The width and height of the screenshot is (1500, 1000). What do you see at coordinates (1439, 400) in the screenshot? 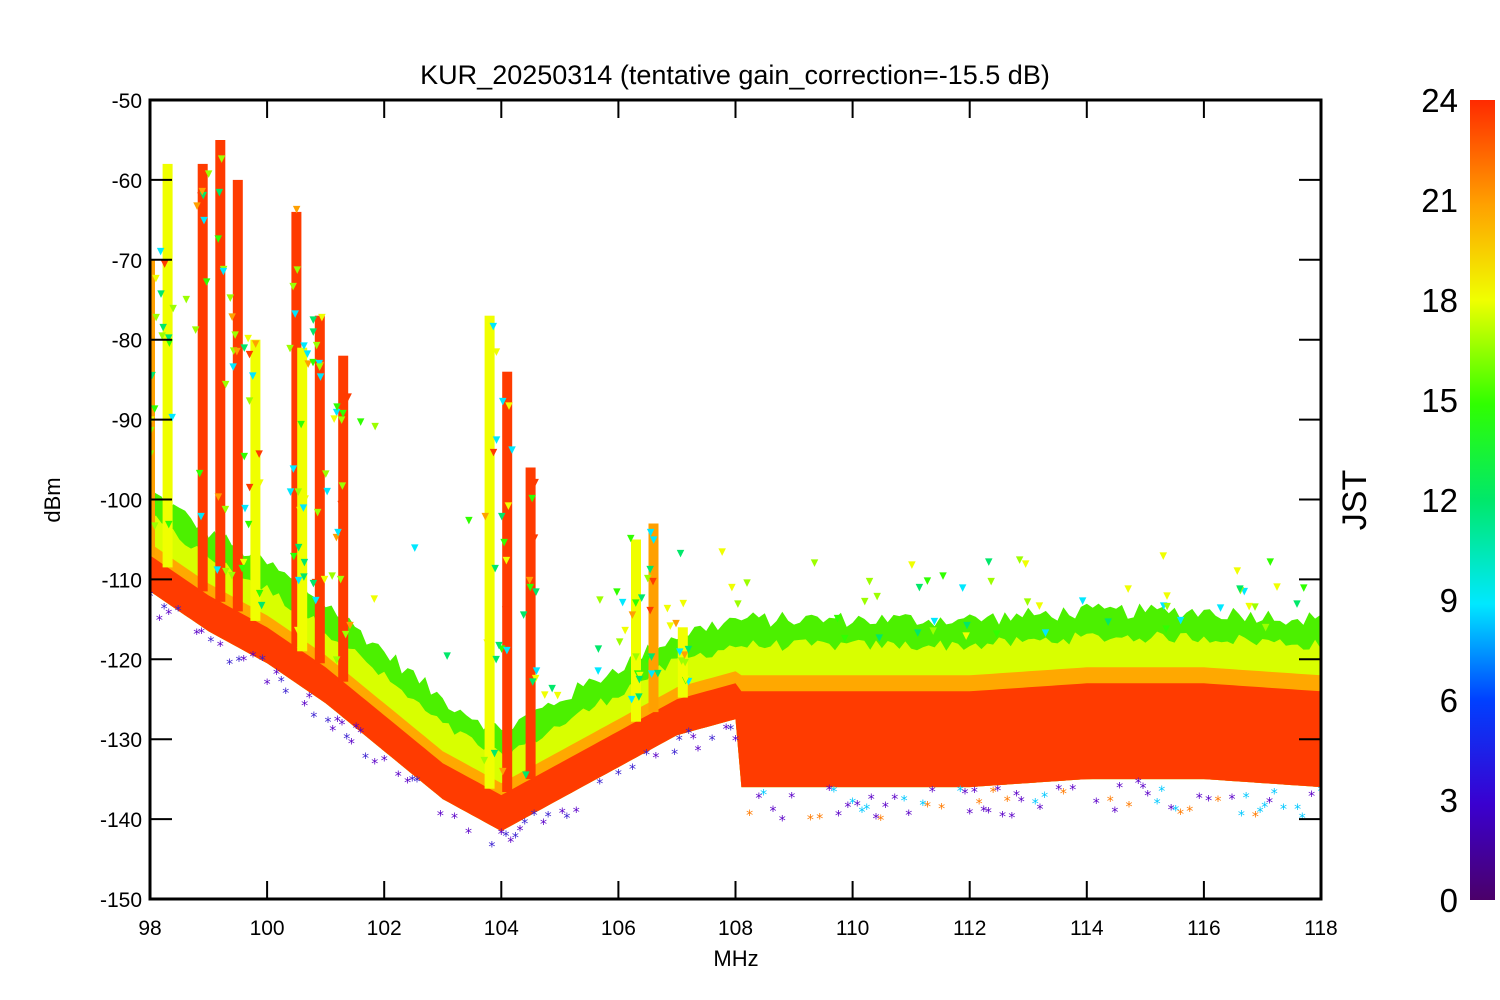
I see `colorbar-tick-label: 15` at bounding box center [1439, 400].